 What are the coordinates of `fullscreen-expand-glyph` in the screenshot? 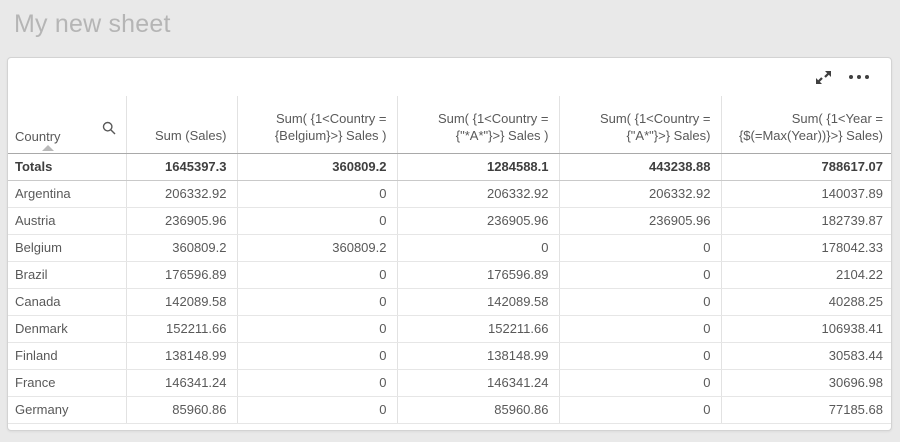 It's located at (823, 77).